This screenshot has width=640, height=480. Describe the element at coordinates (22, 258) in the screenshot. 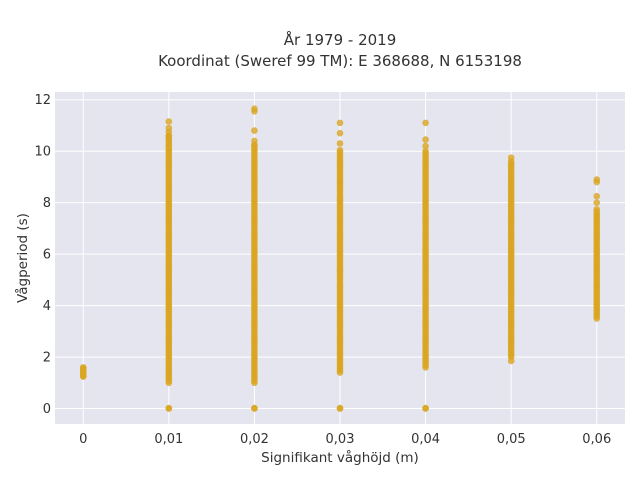

I see `y-axis-title: Vågperiod (s)` at that location.